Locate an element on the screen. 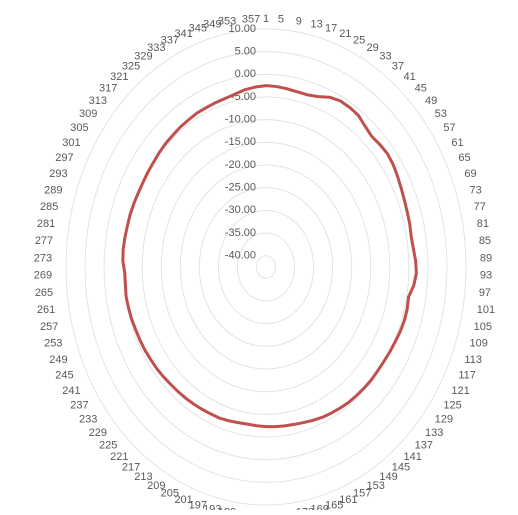  grid-ring is located at coordinates (266, 267).